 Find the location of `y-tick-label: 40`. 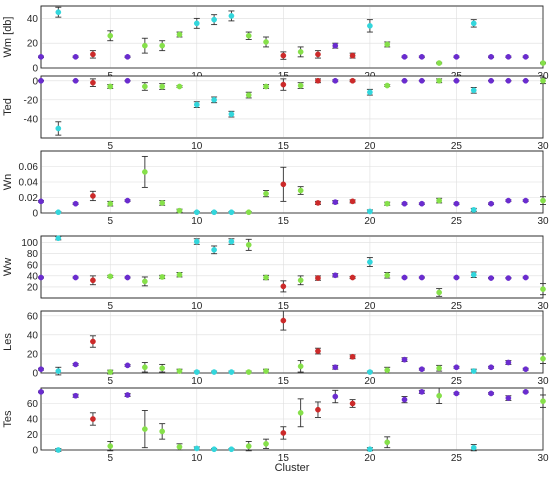

y-tick-label: 40 is located at coordinates (33, 276).